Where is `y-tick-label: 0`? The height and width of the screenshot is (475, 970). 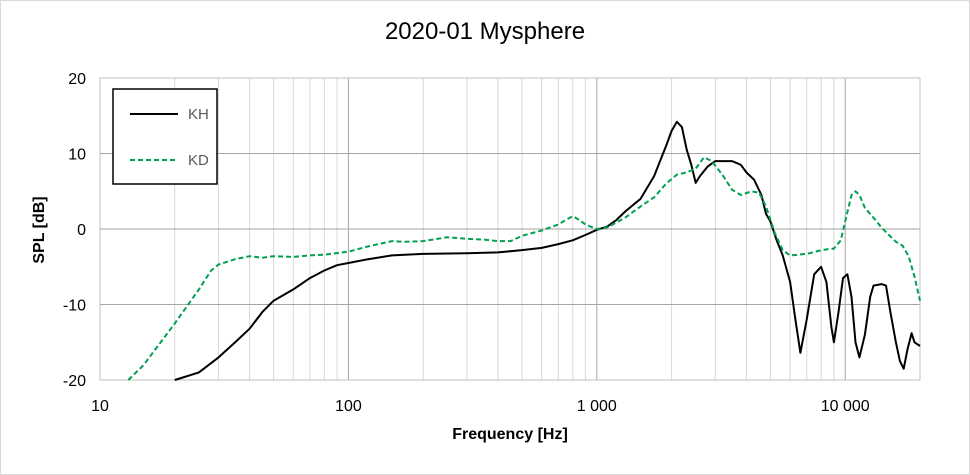
y-tick-label: 0 is located at coordinates (81, 230).